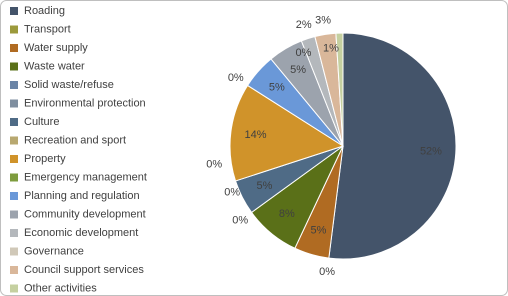 Image resolution: width=508 pixels, height=296 pixels. Describe the element at coordinates (287, 214) in the screenshot. I see `data-label: 8%` at that location.